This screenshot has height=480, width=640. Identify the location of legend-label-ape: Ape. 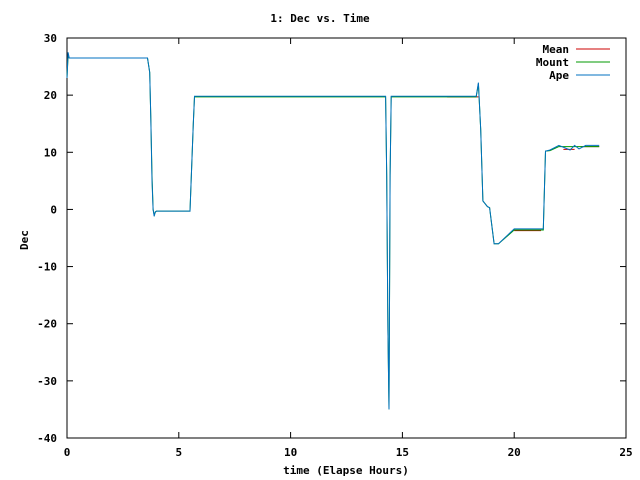
(559, 75).